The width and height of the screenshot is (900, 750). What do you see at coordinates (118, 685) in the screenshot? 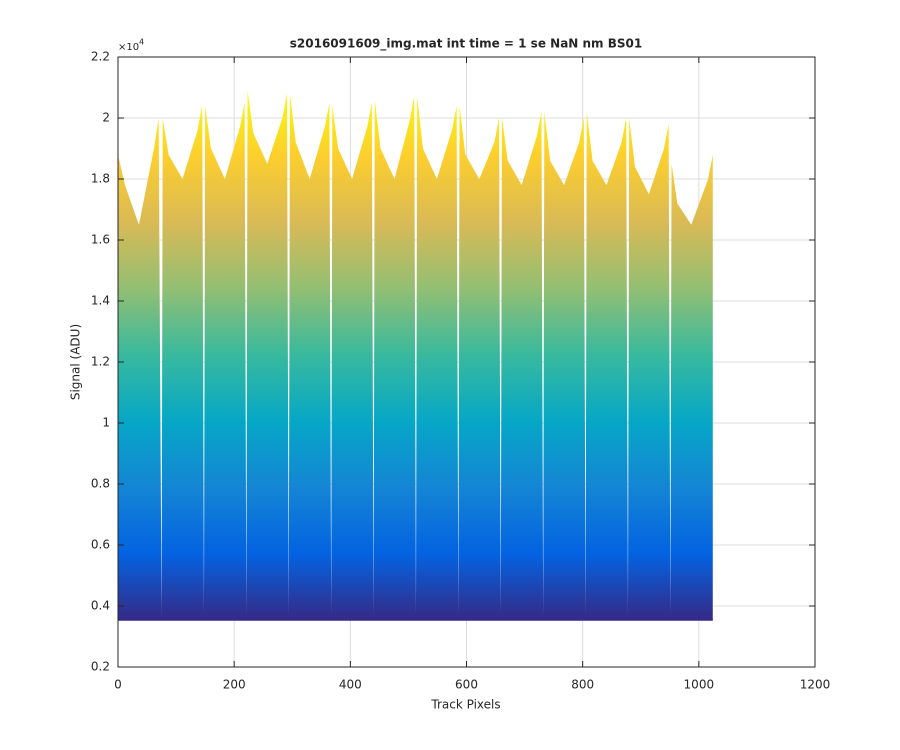
I see `x-tick-label: 0` at bounding box center [118, 685].